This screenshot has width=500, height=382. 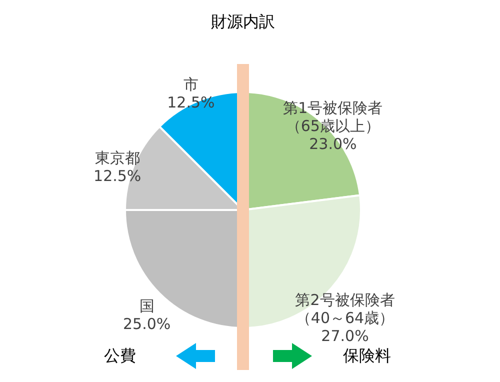 What do you see at coordinates (117, 157) in the screenshot?
I see `slice-label: 東京都` at bounding box center [117, 157].